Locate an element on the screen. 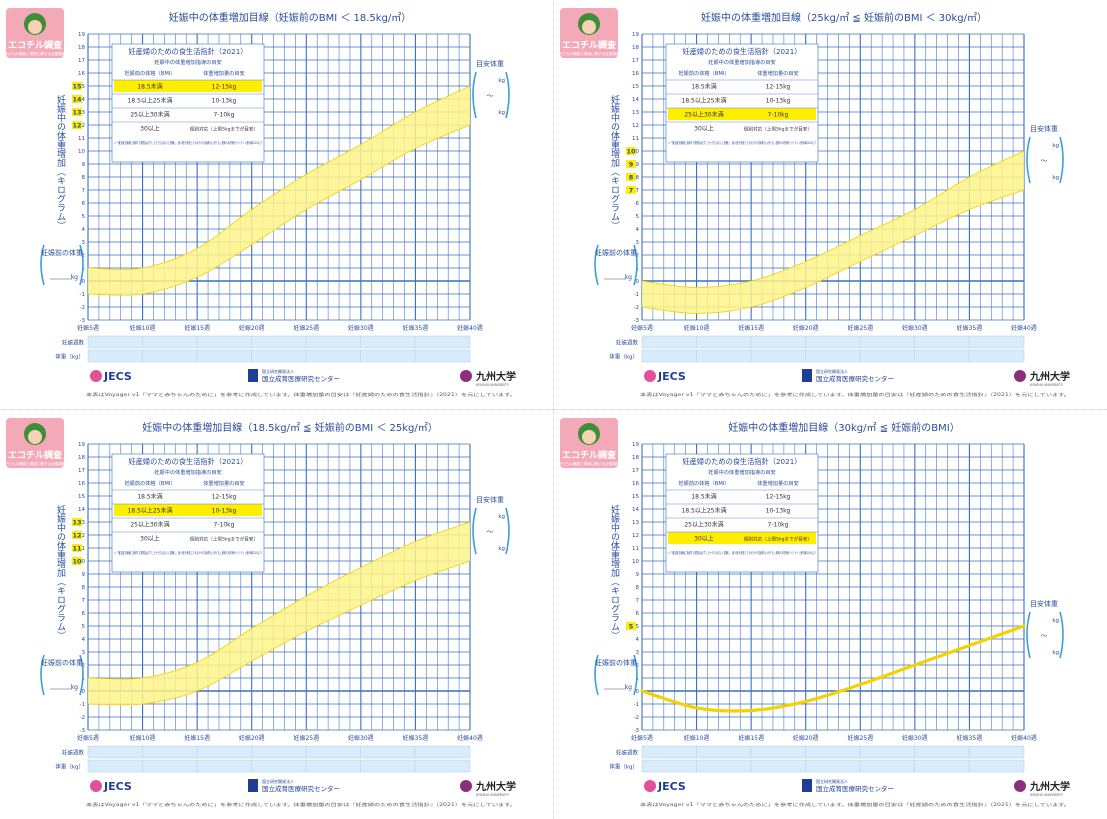 This screenshot has width=1107, height=819. y-tick-label: -3 is located at coordinates (637, 321).